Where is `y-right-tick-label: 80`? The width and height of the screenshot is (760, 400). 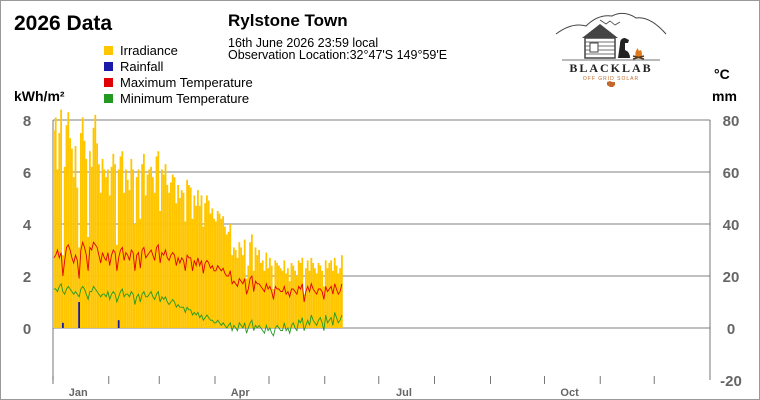 y-right-tick-label: 80 is located at coordinates (731, 121).